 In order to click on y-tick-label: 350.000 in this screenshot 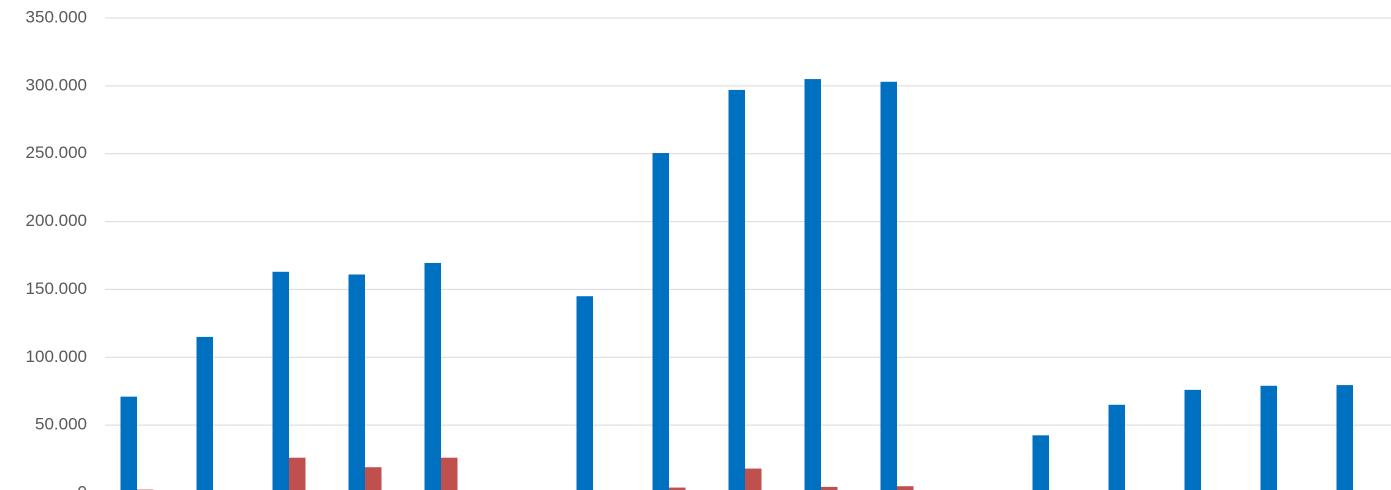, I will do `click(56, 16)`.